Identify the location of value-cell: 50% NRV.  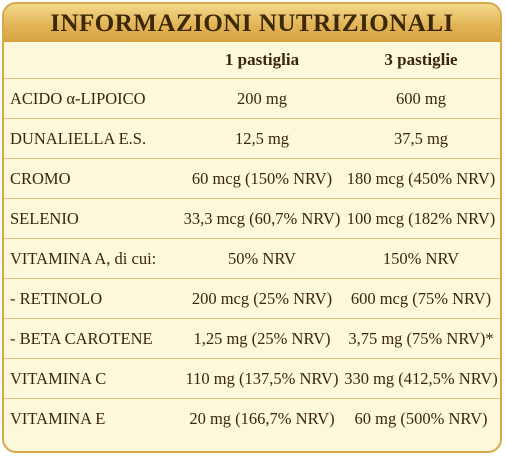
(262, 258).